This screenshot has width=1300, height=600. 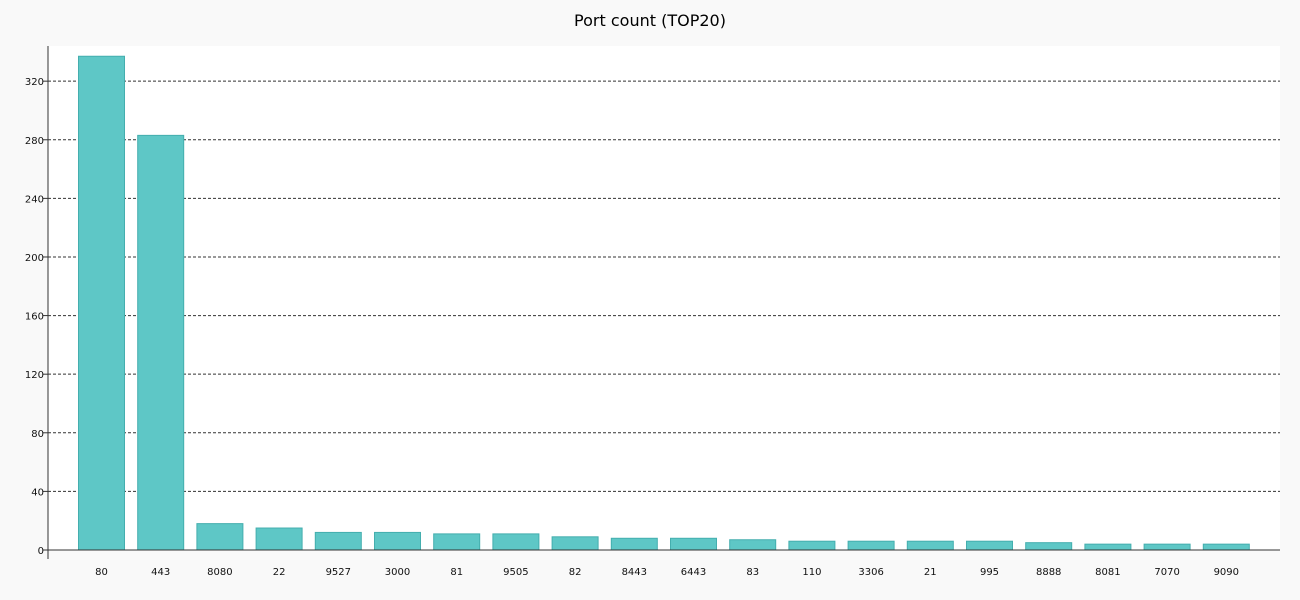 I want to click on x-tick-label: 6443, so click(x=693, y=572).